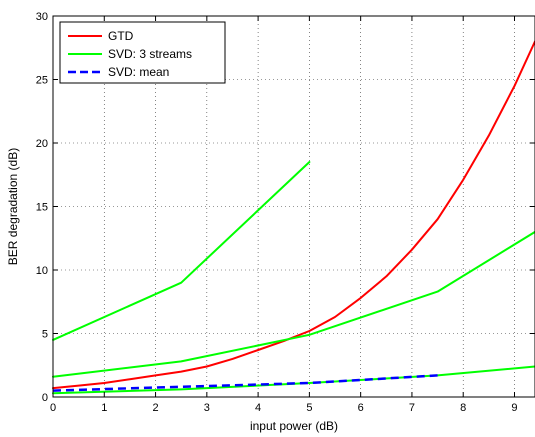 The image size is (535, 437). What do you see at coordinates (121, 36) in the screenshot?
I see `legend-label-0: GTD` at bounding box center [121, 36].